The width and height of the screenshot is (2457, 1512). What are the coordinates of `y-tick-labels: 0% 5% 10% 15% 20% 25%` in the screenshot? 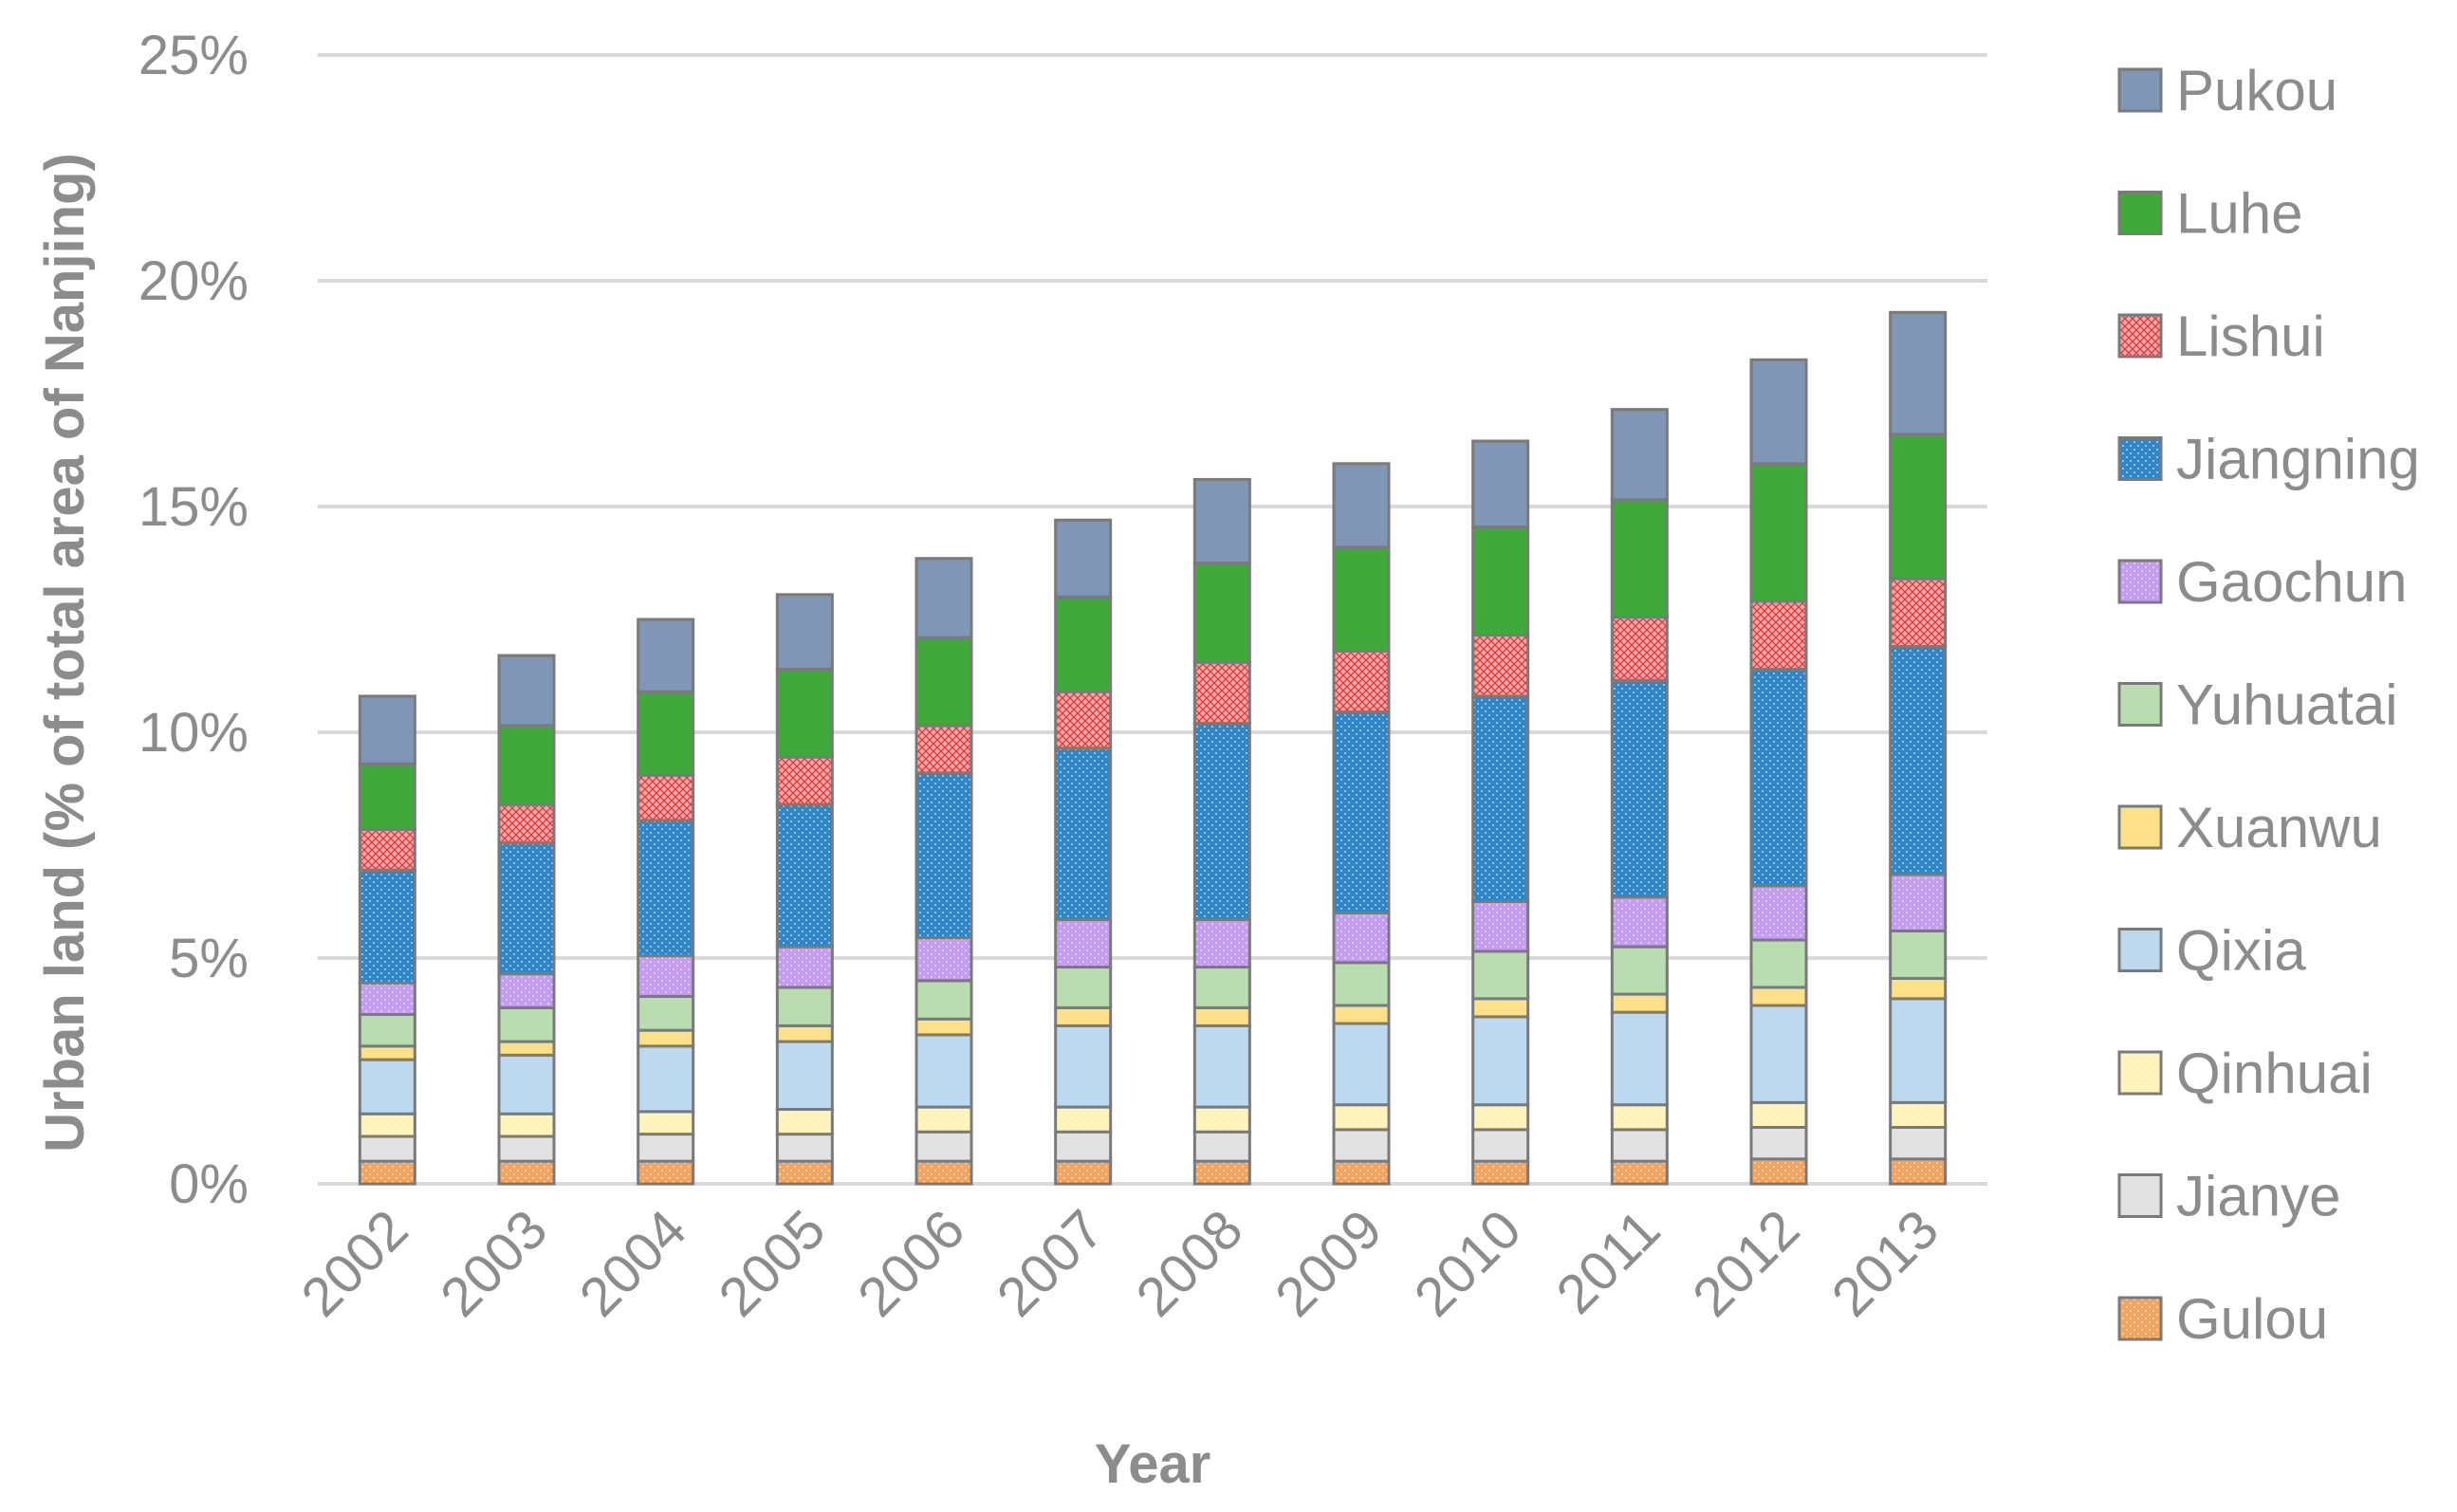 It's located at (194, 620).